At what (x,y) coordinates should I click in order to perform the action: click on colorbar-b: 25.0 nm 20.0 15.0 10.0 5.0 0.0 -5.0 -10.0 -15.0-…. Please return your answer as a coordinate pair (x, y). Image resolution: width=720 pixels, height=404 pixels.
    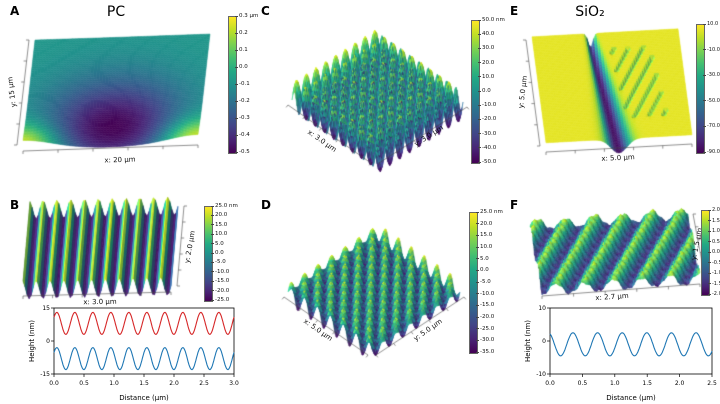
    Looking at the image, I should click on (221, 253).